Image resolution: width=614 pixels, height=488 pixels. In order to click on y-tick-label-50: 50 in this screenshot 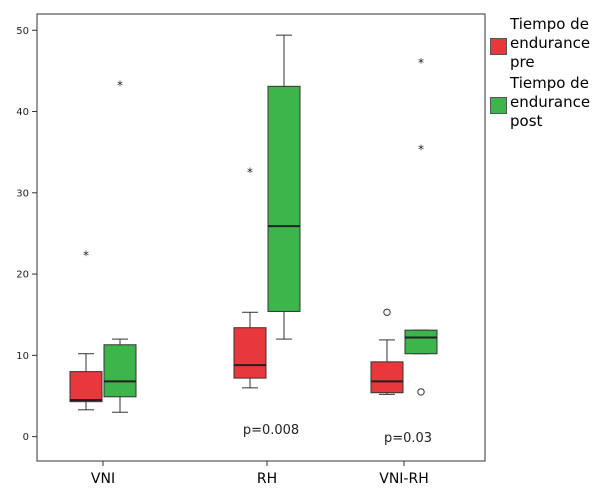, I will do `click(22, 31)`.